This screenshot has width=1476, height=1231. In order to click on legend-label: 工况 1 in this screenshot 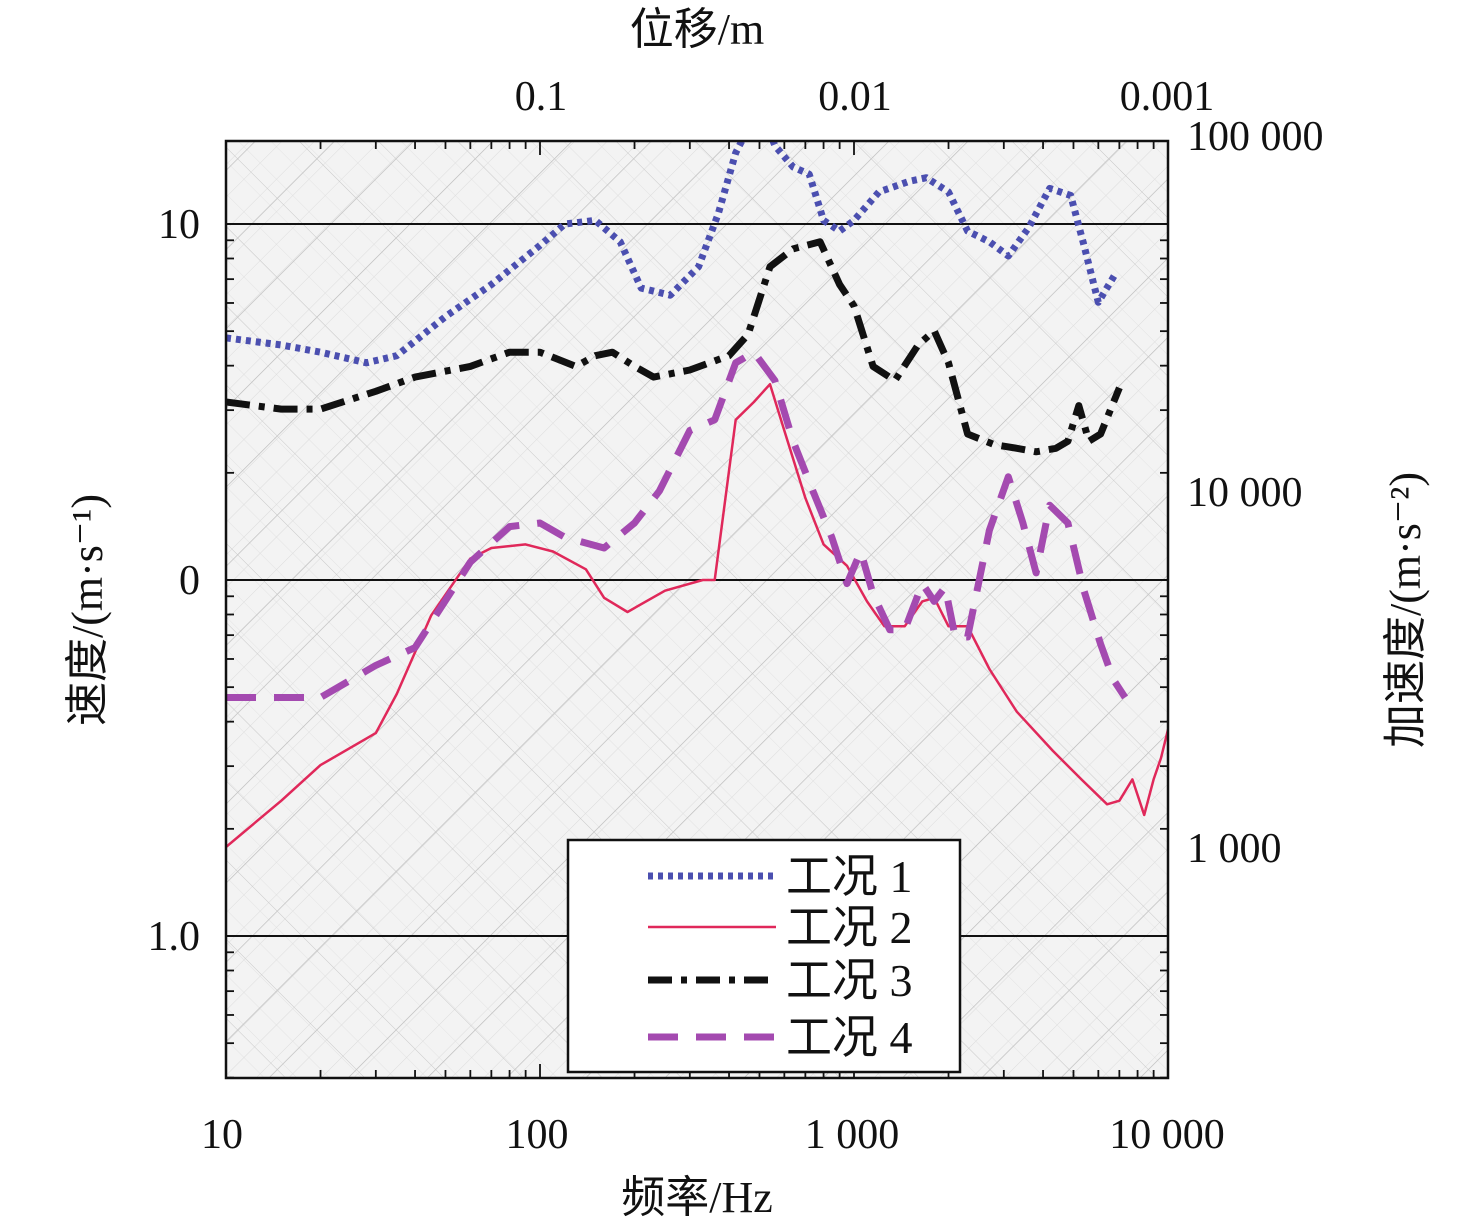, I will do `click(849, 876)`.